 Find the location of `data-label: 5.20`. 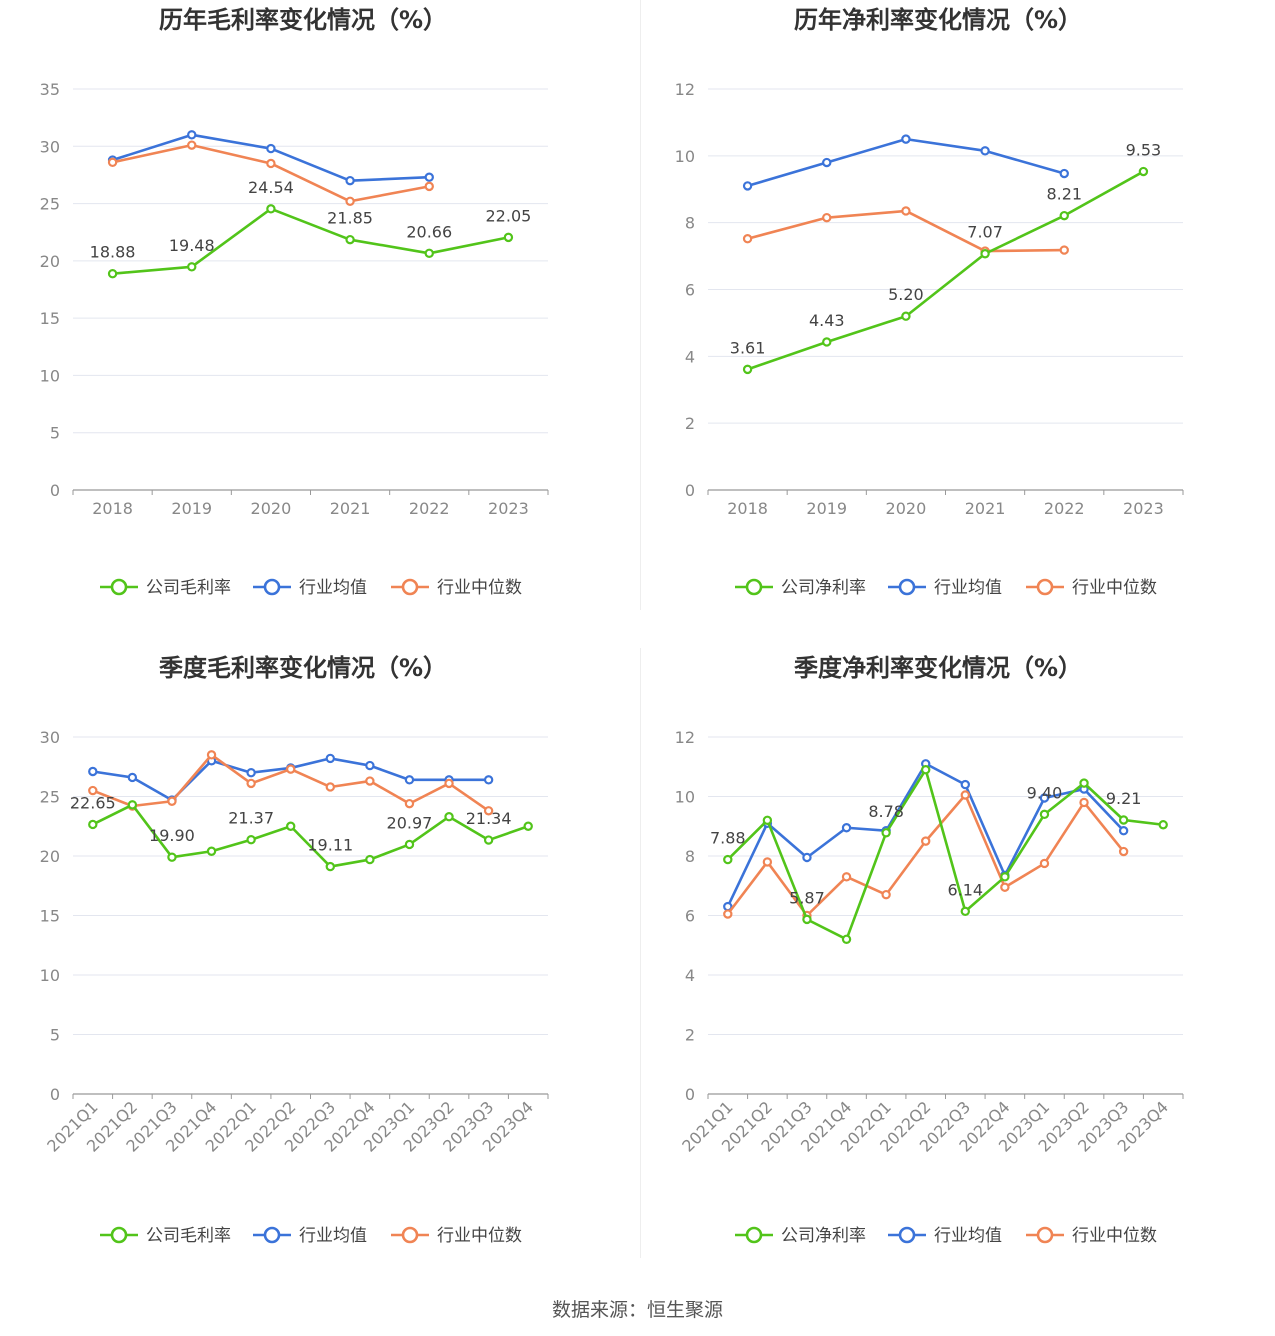

data-label: 5.20 is located at coordinates (906, 294).